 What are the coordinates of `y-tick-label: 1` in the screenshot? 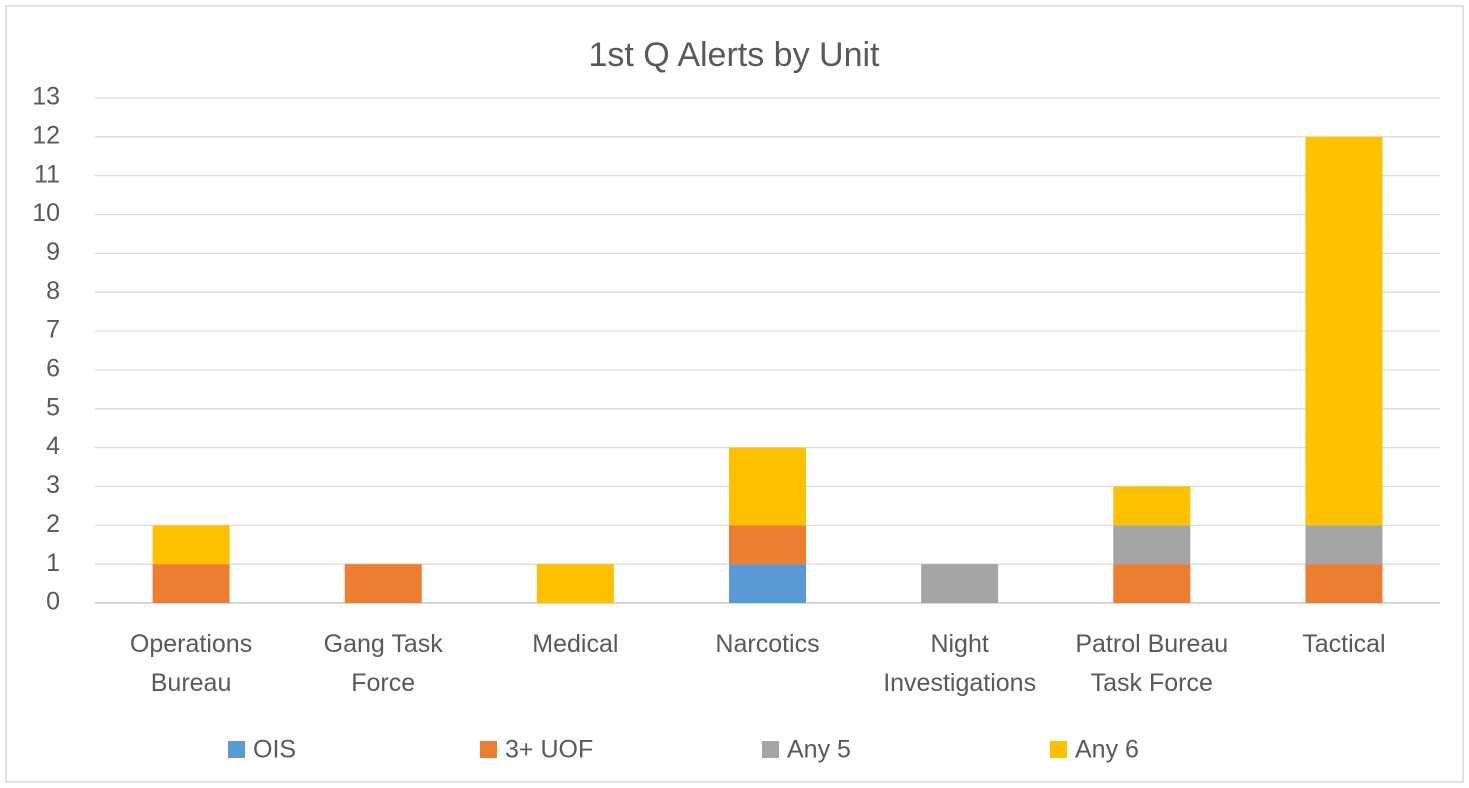 It's located at (53, 563).